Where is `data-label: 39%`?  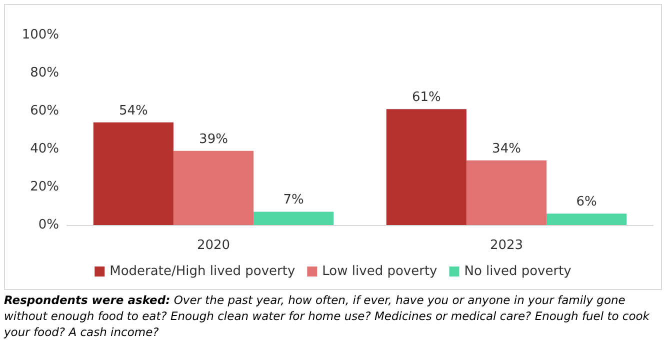 data-label: 39% is located at coordinates (213, 139).